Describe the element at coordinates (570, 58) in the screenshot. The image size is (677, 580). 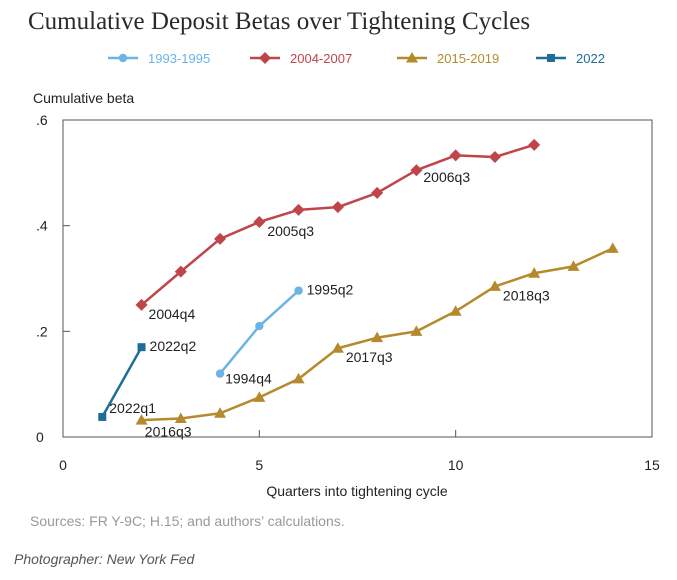
I see `legend-item: 2022` at that location.